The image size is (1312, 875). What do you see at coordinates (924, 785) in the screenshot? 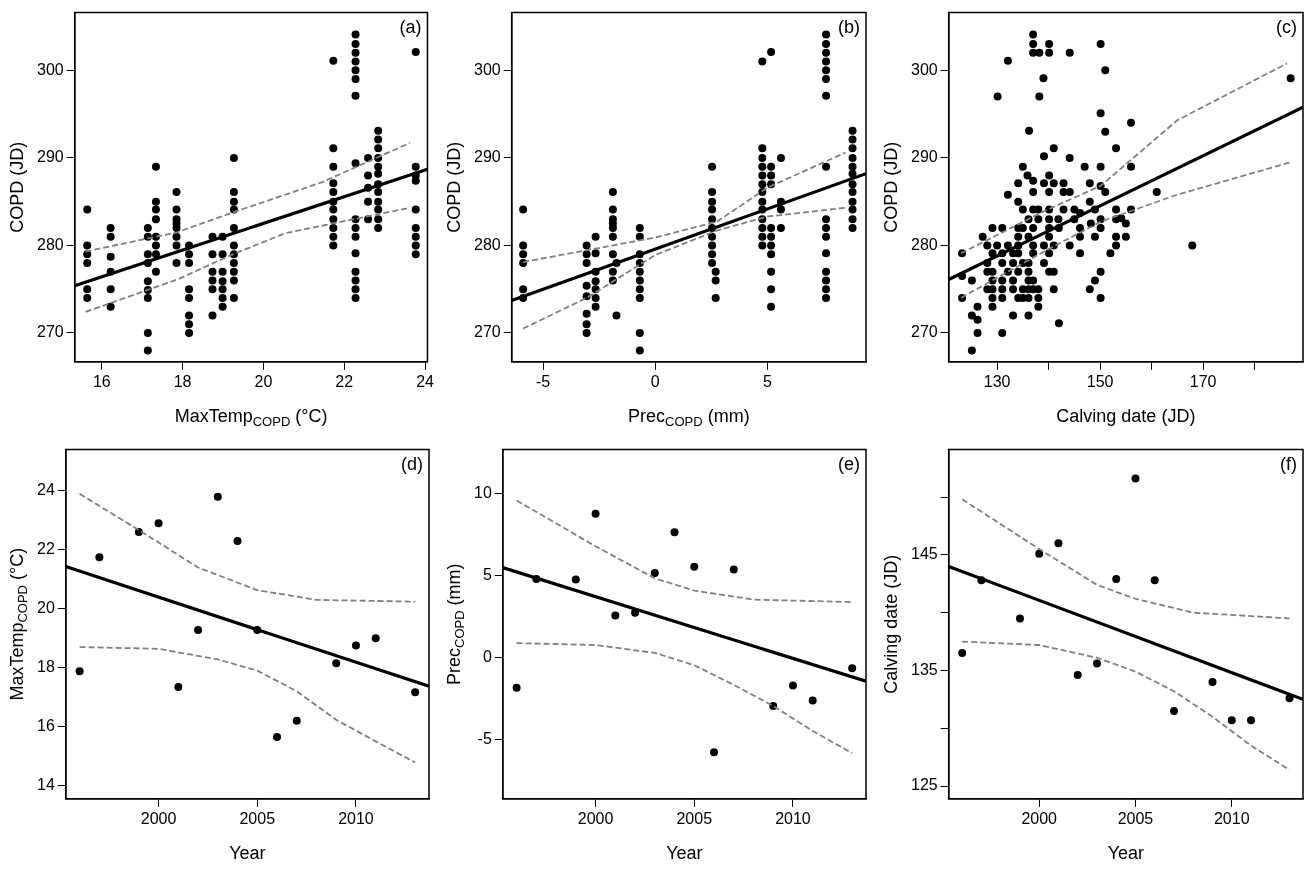
I see `y-tick-label: 125` at bounding box center [924, 785].